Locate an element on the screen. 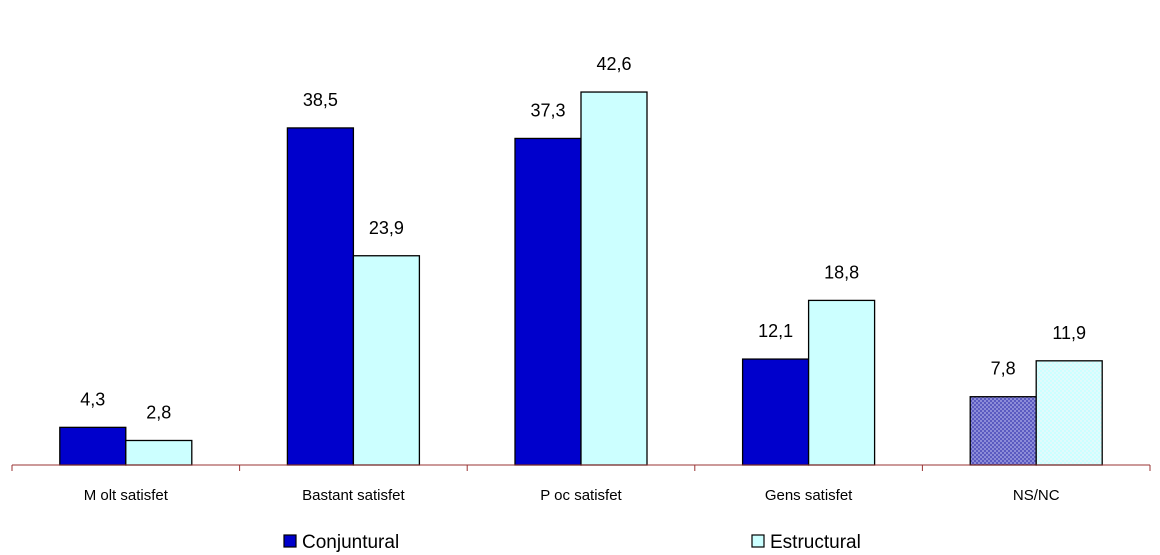 Image resolution: width=1160 pixels, height=555 pixels. data-label-estructural-1: 2,8 is located at coordinates (158, 412).